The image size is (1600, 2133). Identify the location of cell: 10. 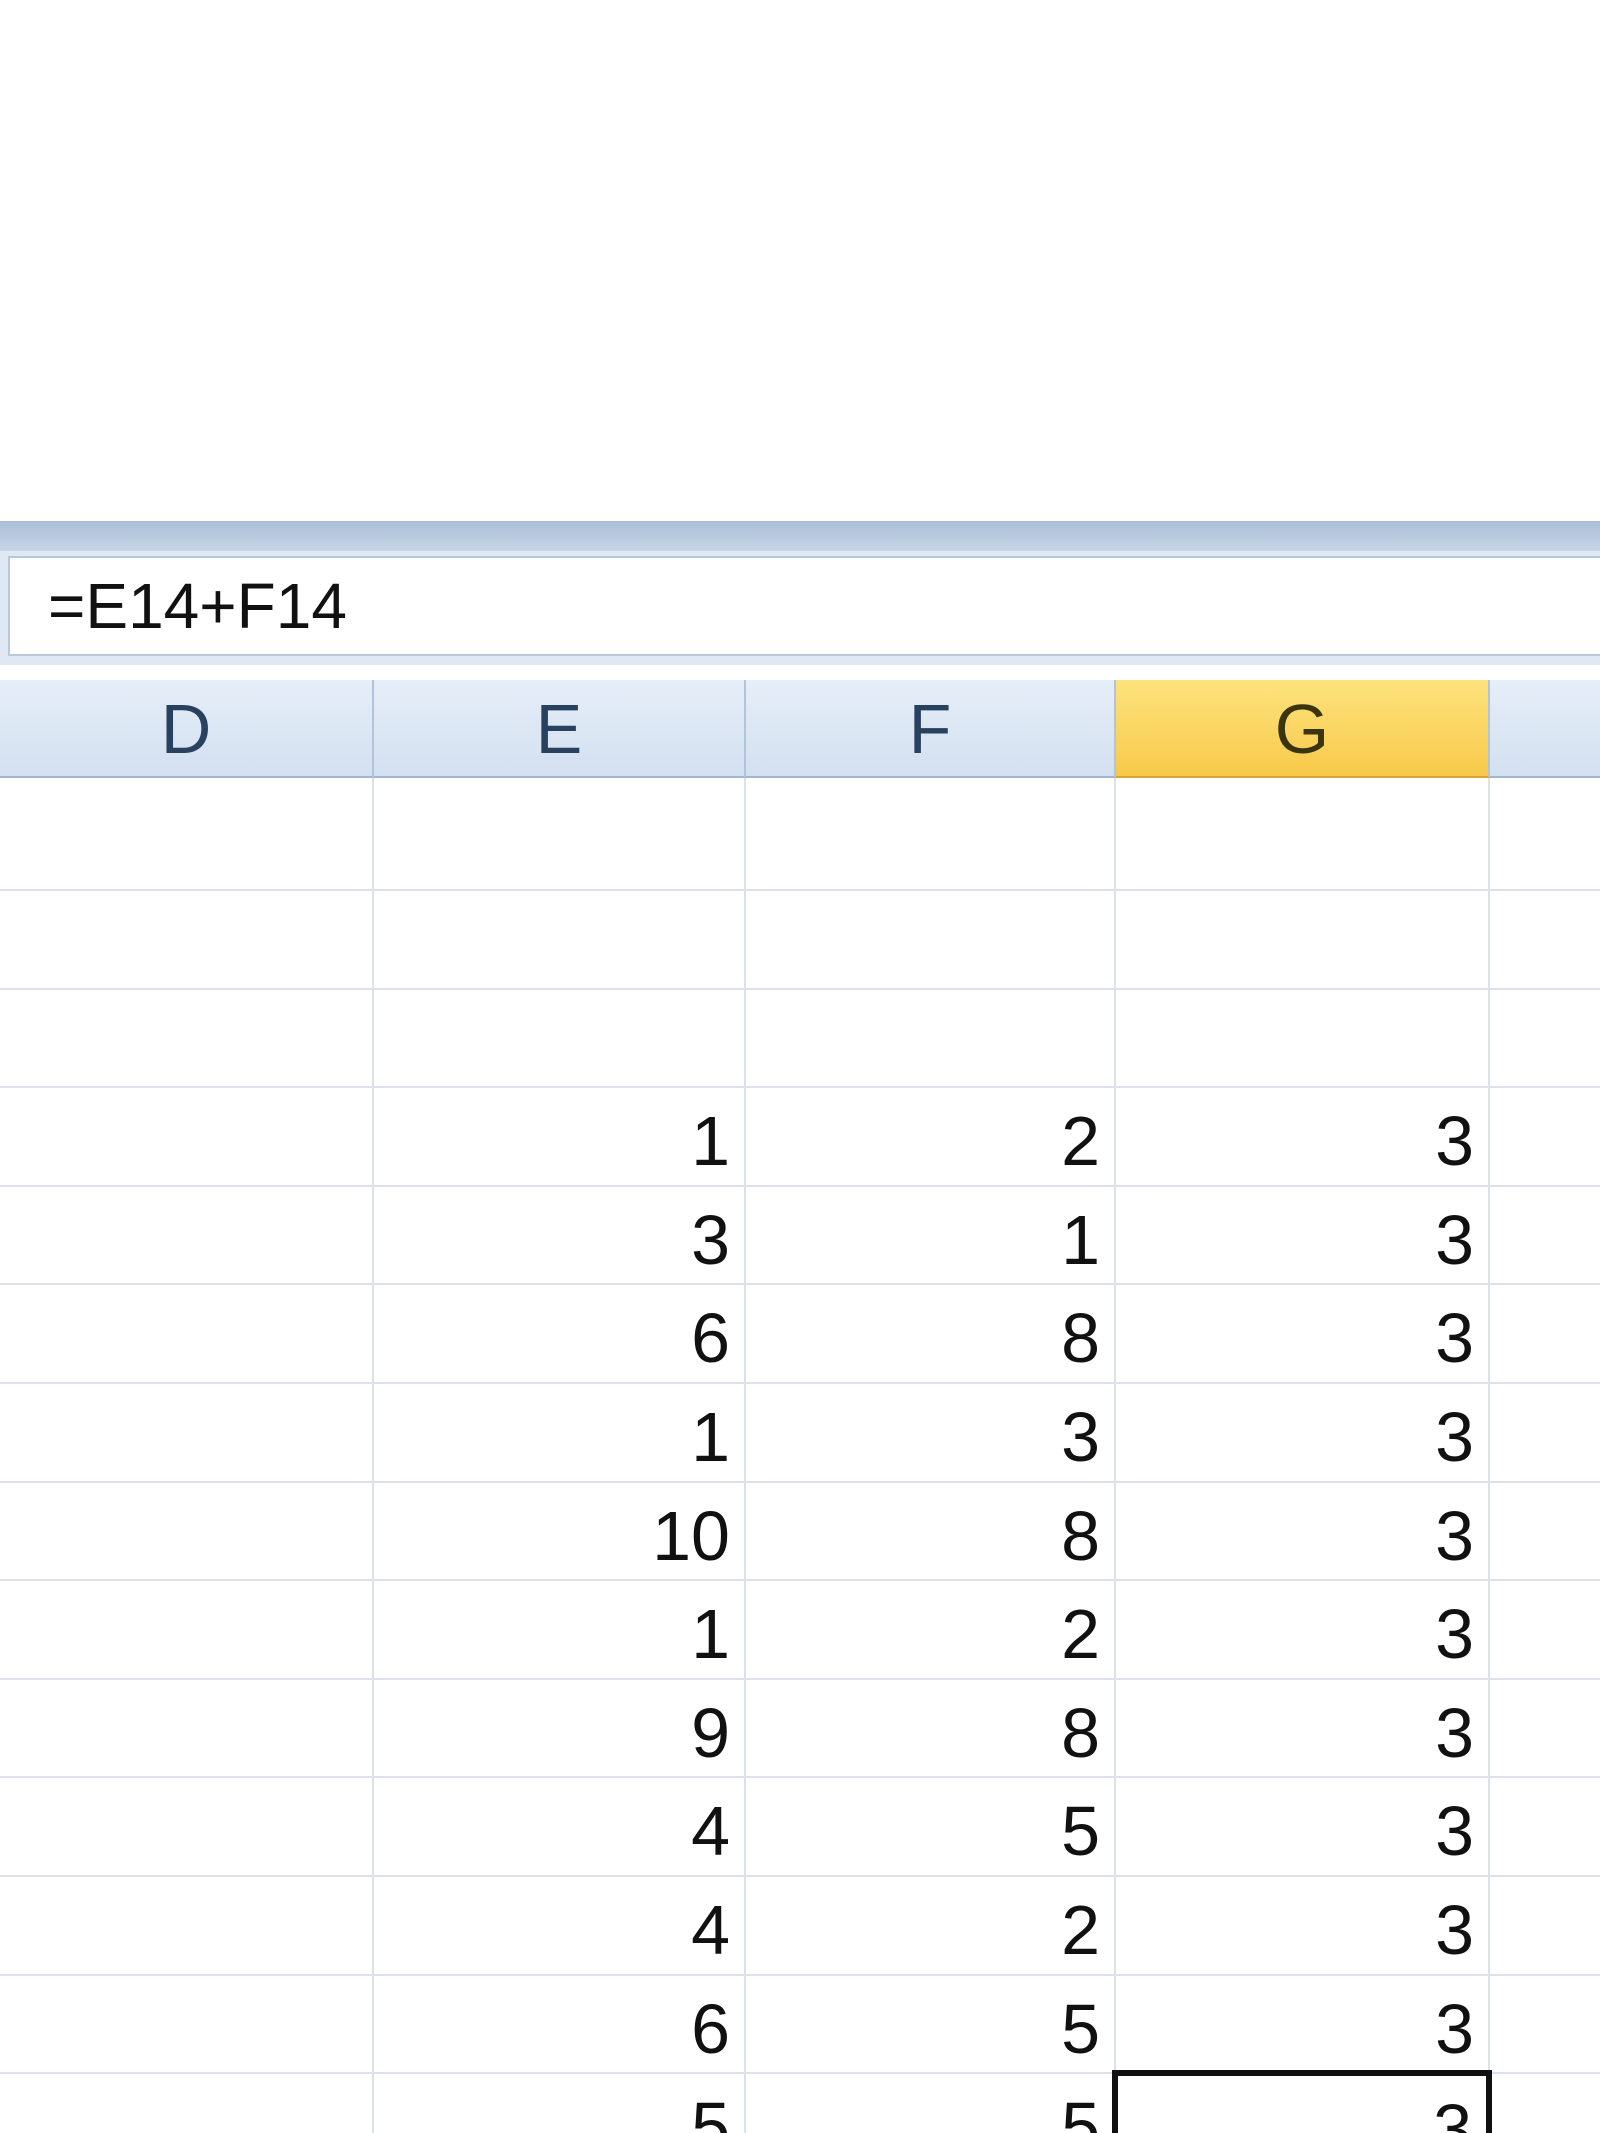
(560, 1532).